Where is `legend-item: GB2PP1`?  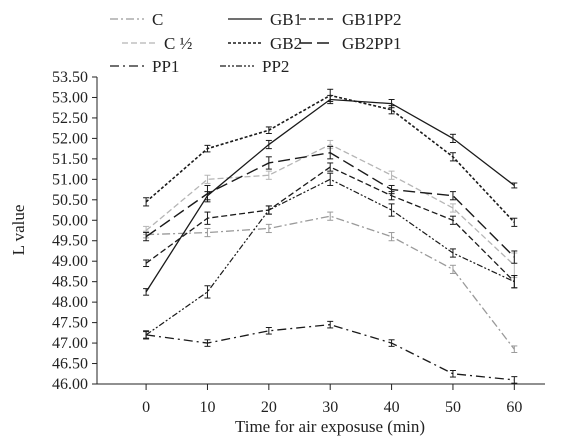
legend-item: GB2PP1 is located at coordinates (351, 43).